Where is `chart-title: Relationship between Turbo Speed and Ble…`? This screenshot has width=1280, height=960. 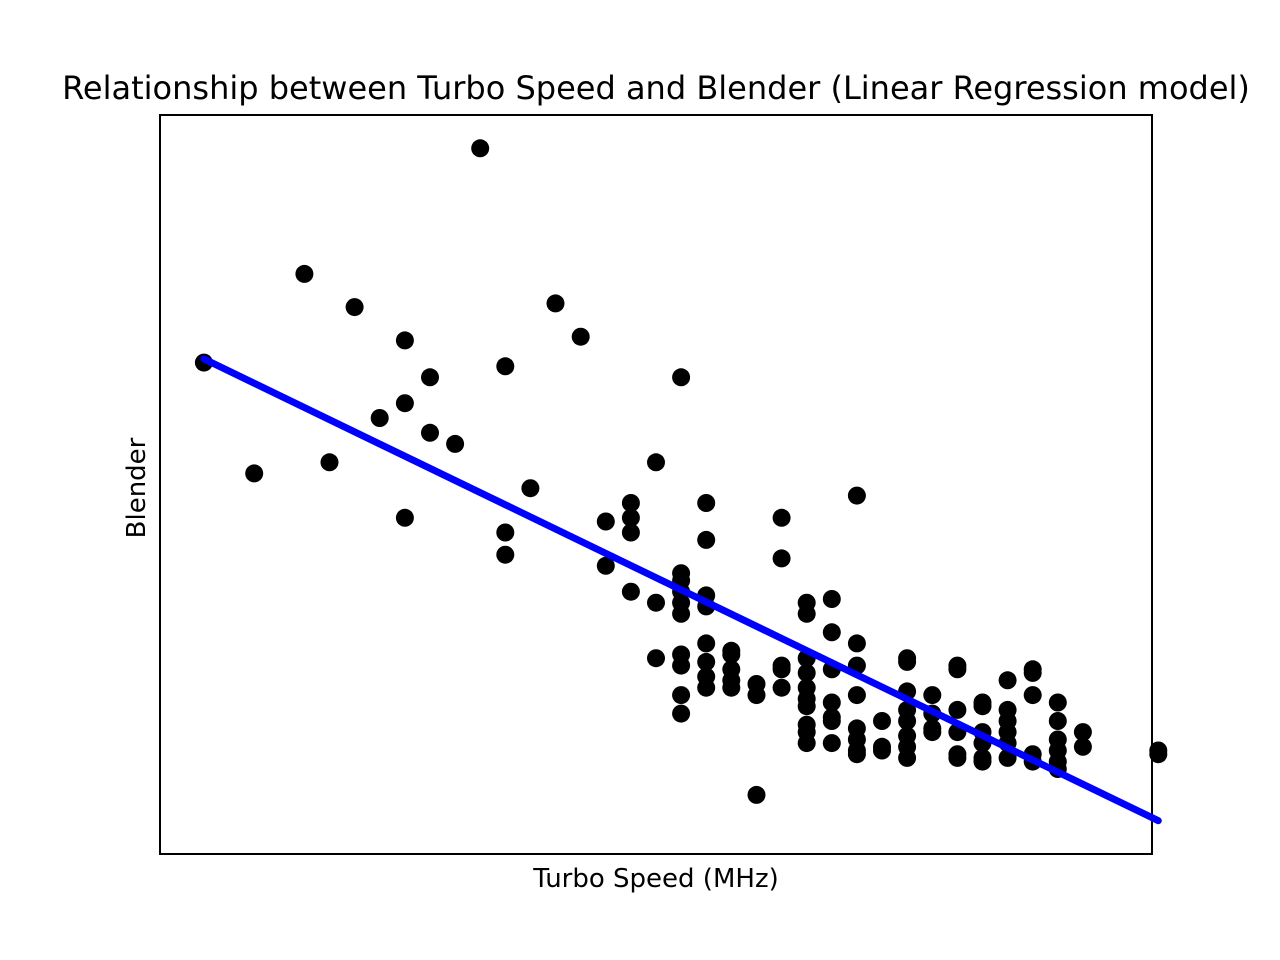 chart-title: Relationship between Turbo Speed and Ble… is located at coordinates (656, 88).